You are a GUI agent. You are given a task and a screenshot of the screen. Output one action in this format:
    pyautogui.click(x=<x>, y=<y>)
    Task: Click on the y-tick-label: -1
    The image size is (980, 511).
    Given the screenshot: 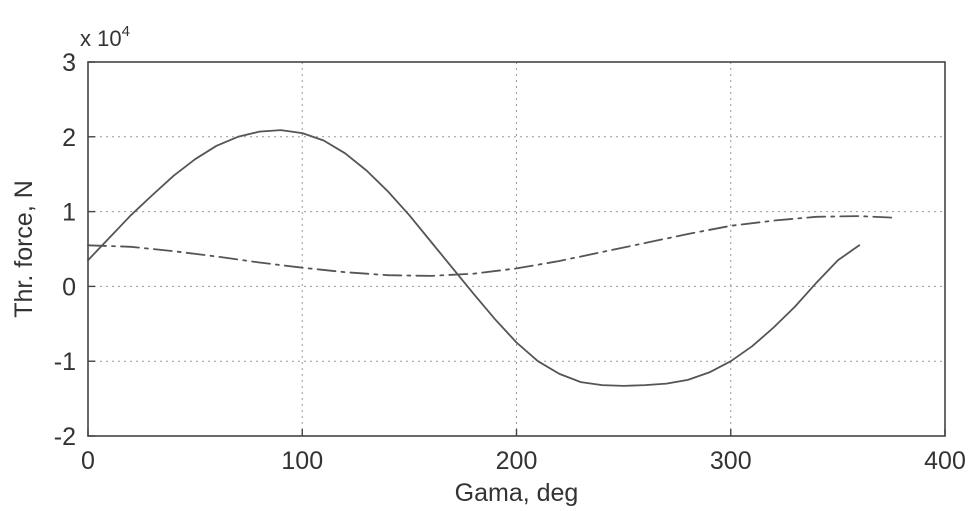 What is the action you would take?
    pyautogui.click(x=65, y=362)
    